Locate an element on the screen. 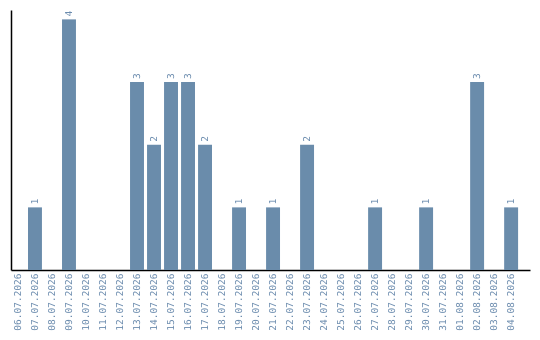 This screenshot has height=340, width=540. x-tick-label: 31.07.2026 is located at coordinates (444, 302).